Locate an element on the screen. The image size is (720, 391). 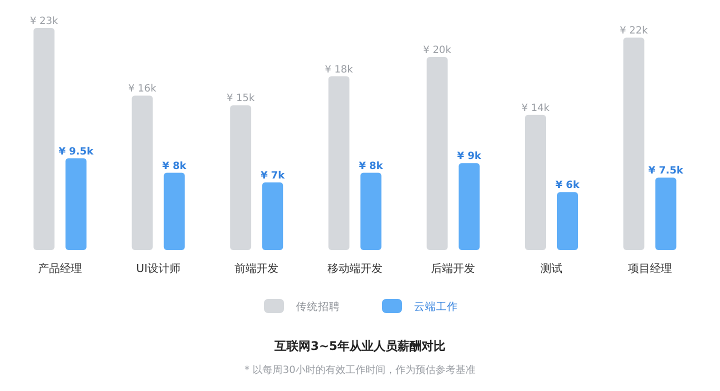
data-label: ¥ 20k is located at coordinates (437, 50).